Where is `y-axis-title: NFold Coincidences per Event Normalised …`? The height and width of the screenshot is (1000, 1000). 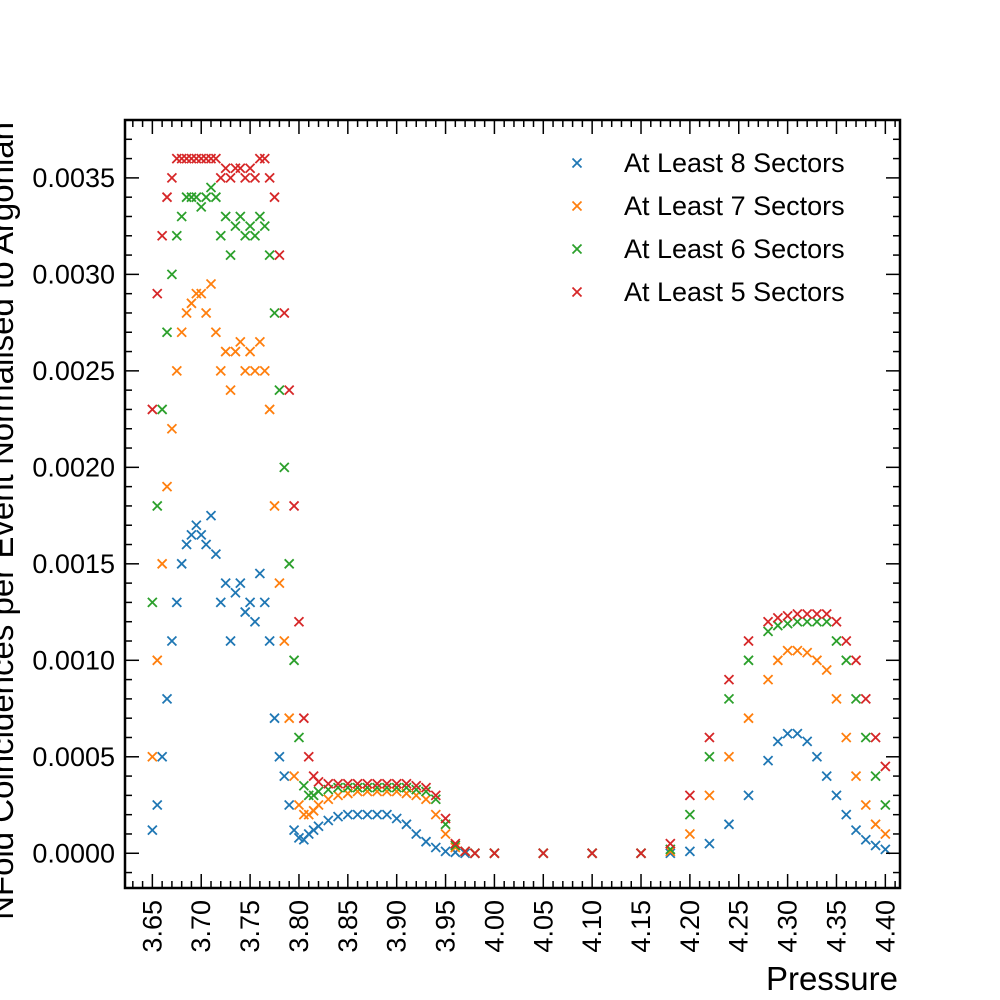
y-axis-title: NFold Coincidences per Event Normalised … is located at coordinates (10, 521).